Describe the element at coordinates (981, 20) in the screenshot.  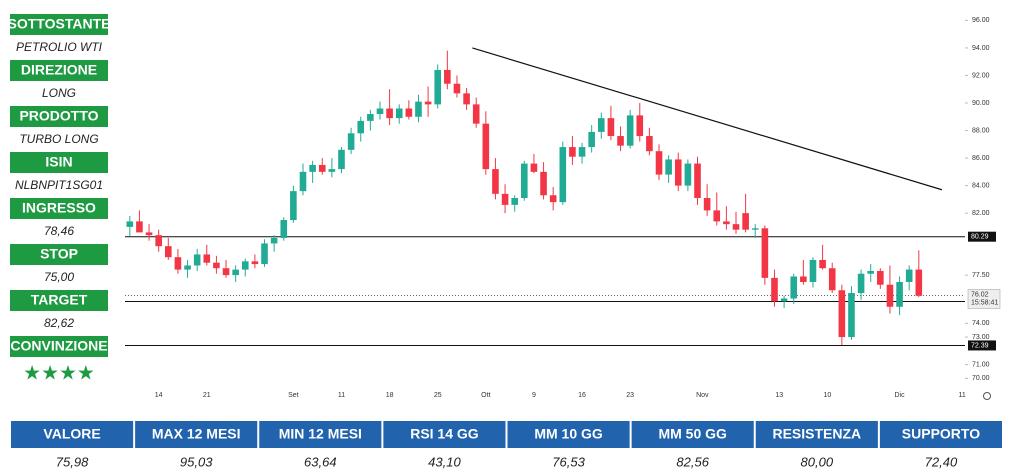
I see `y-tick-label: 96.00` at that location.